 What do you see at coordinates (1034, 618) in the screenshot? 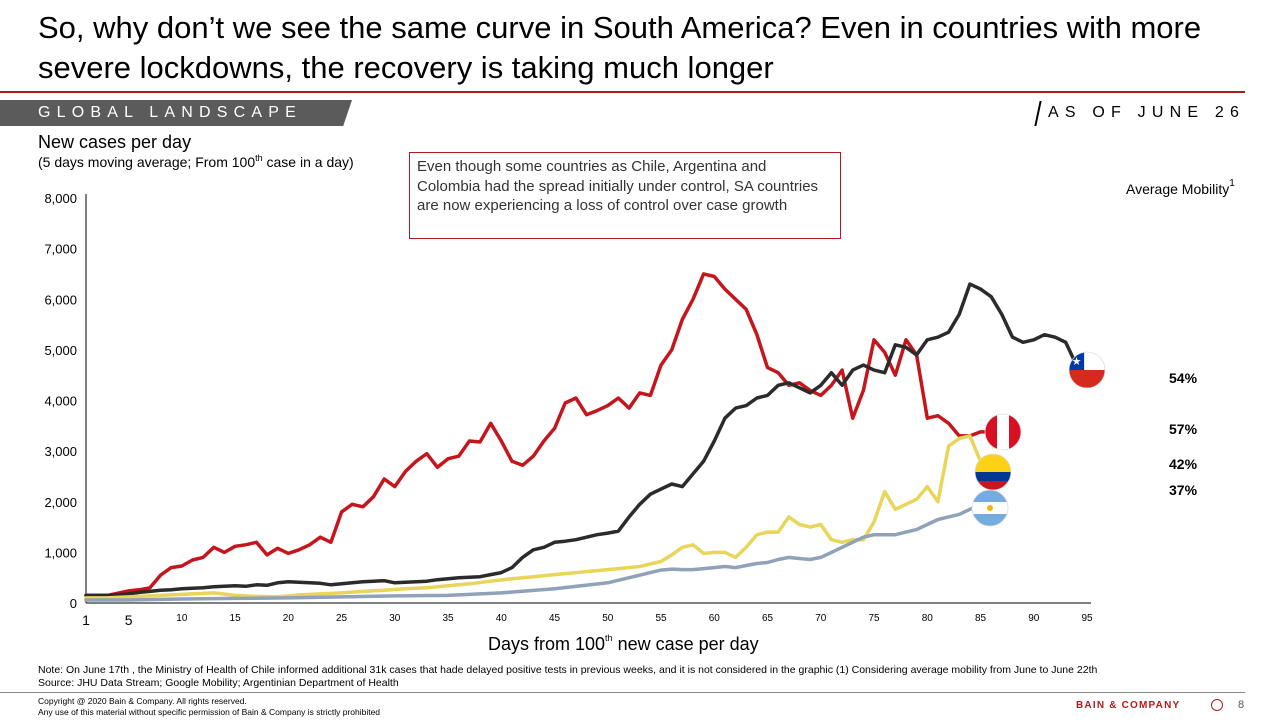
I see `x-tick-label: 90` at bounding box center [1034, 618].